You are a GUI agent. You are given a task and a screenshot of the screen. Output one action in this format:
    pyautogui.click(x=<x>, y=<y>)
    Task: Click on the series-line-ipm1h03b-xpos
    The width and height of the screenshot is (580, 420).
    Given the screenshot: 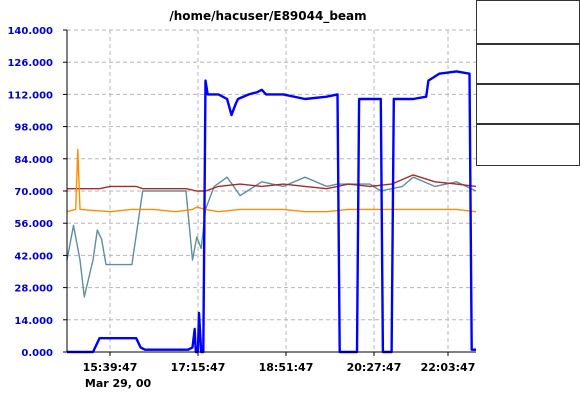 What is the action you would take?
    pyautogui.click(x=272, y=183)
    